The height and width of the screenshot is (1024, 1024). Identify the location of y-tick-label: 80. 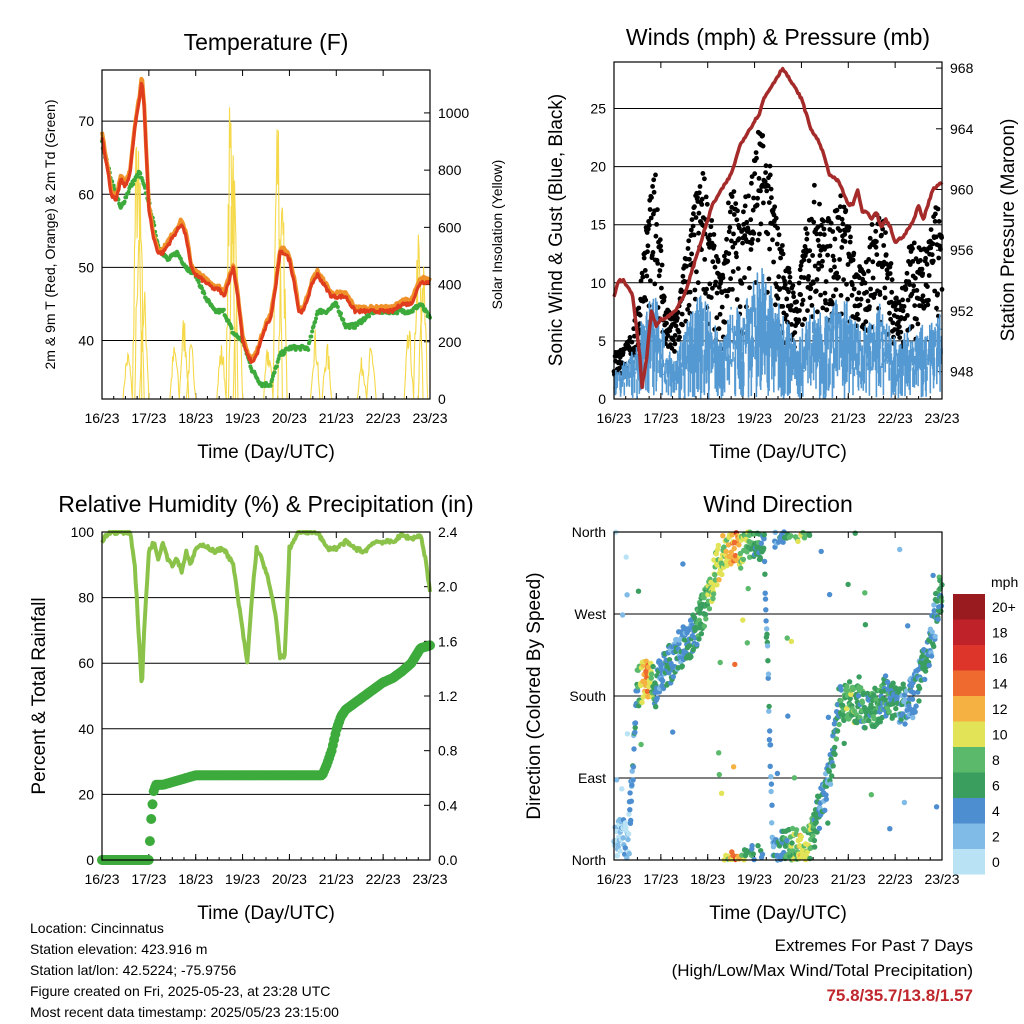
(86, 598).